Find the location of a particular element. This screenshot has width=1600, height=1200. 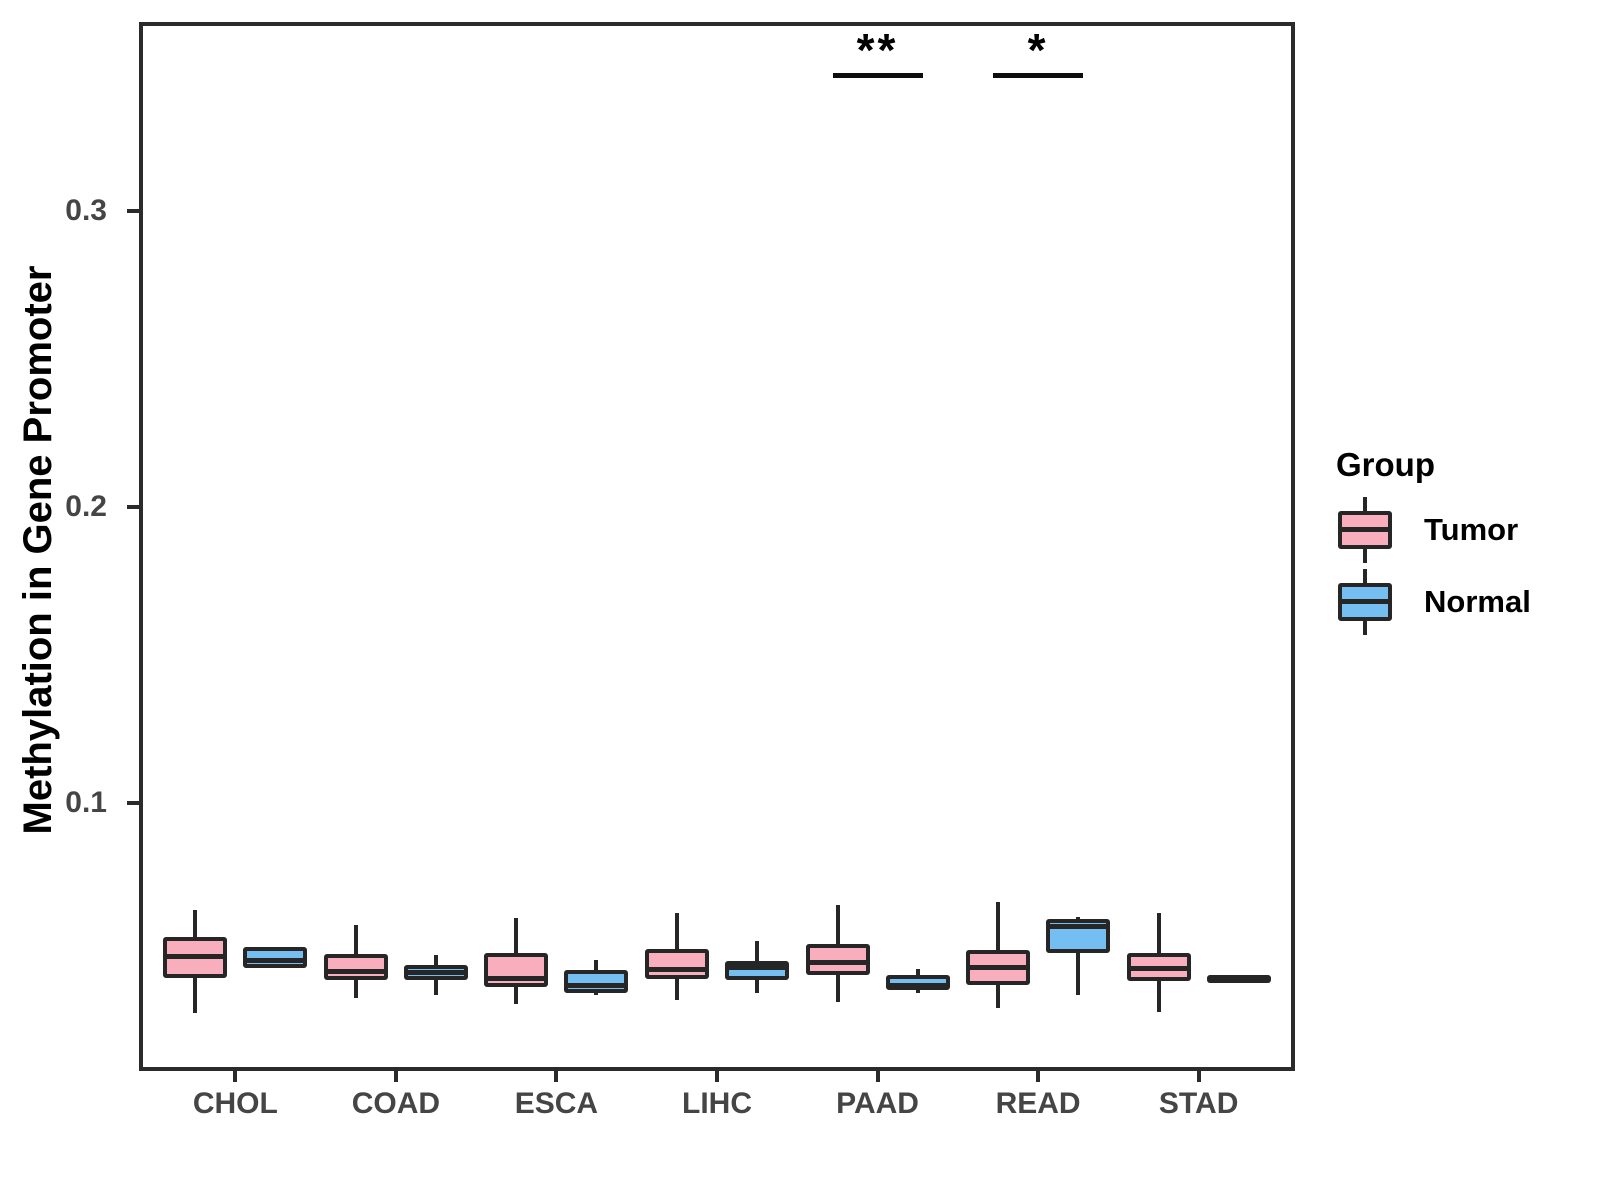

median-PAAD-tumor is located at coordinates (837, 962).